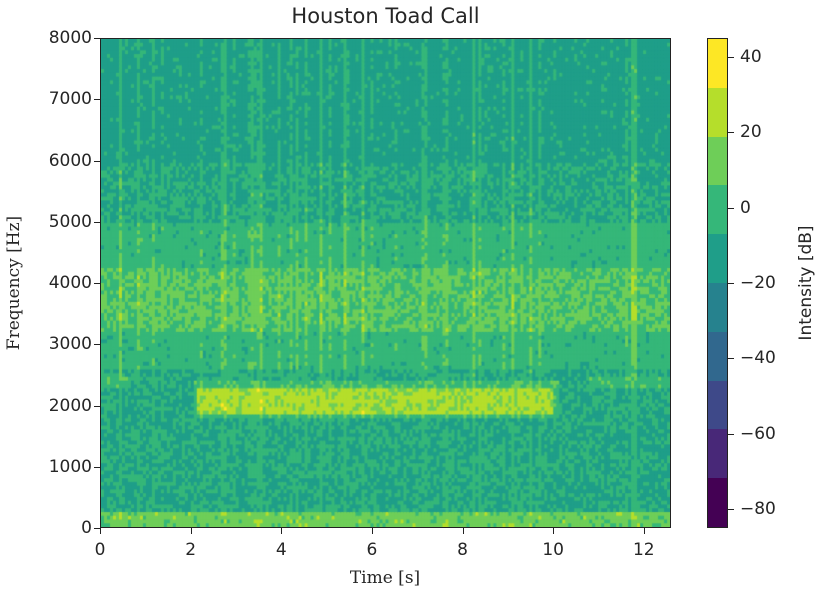 The height and width of the screenshot is (601, 820). Describe the element at coordinates (758, 509) in the screenshot. I see `colorbar-tick-label: −80` at that location.